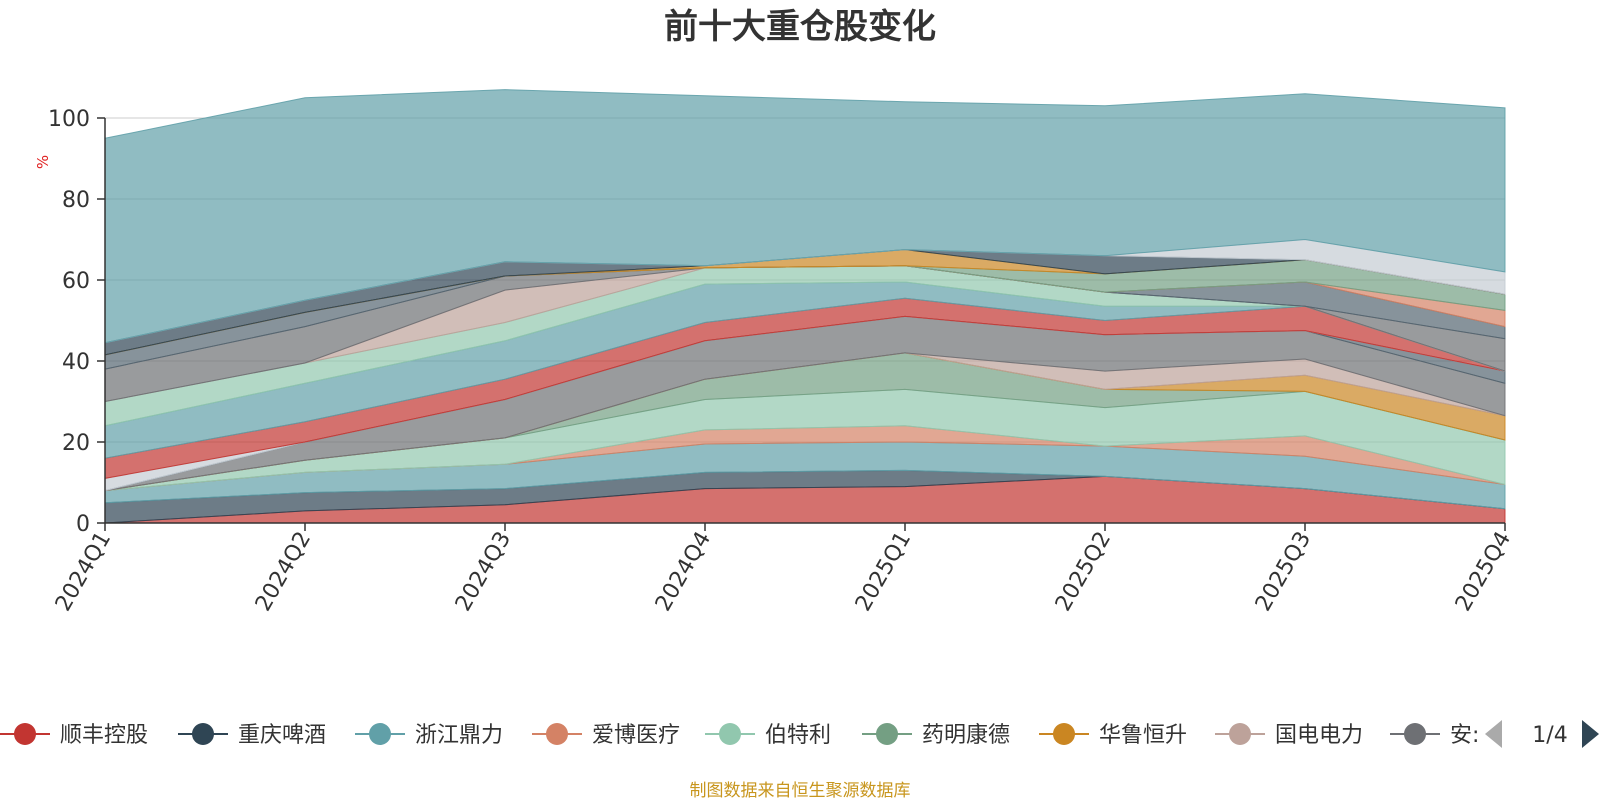  I want to click on legend-label: 浙江鼎力, so click(459, 735).